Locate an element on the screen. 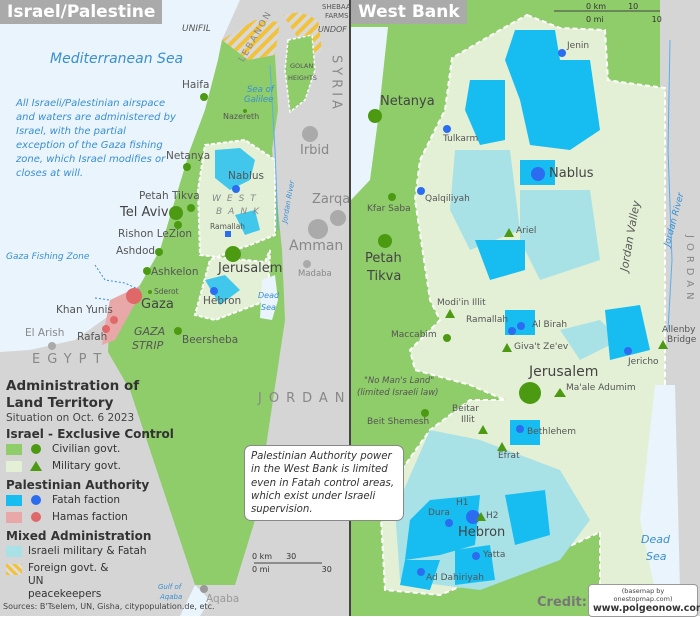  label-tulkarm: Tulkarm is located at coordinates (461, 139).